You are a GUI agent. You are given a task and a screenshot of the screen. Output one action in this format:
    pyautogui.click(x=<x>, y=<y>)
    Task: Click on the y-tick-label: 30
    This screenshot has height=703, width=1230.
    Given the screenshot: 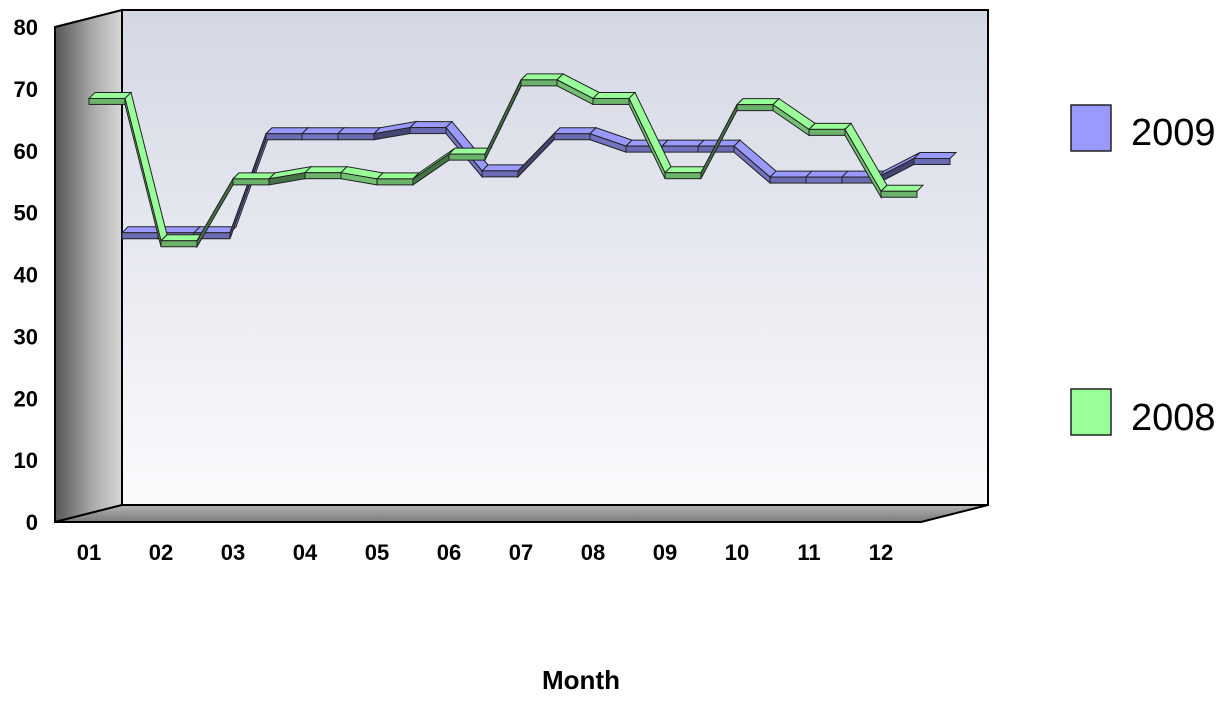 What is the action you would take?
    pyautogui.click(x=26, y=336)
    